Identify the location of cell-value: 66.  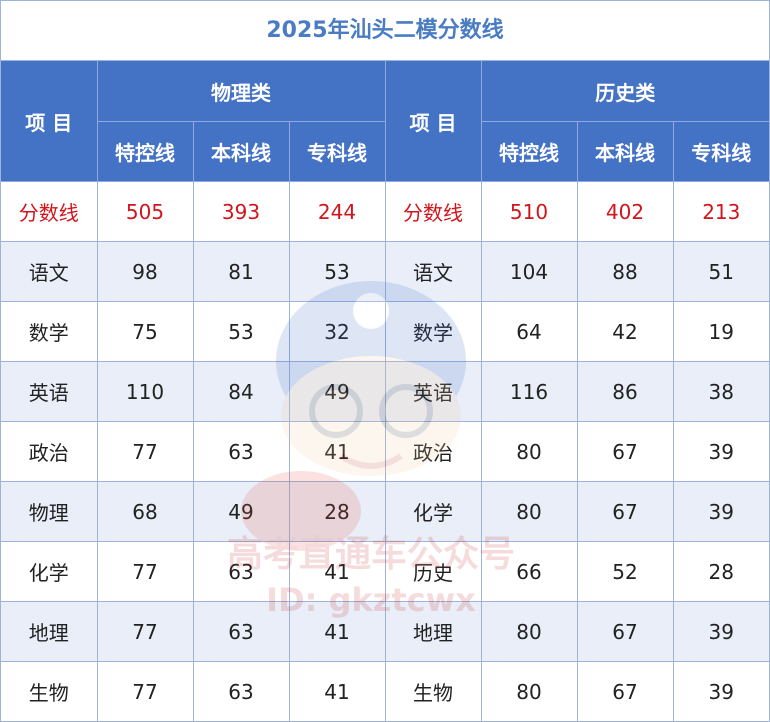
(529, 571).